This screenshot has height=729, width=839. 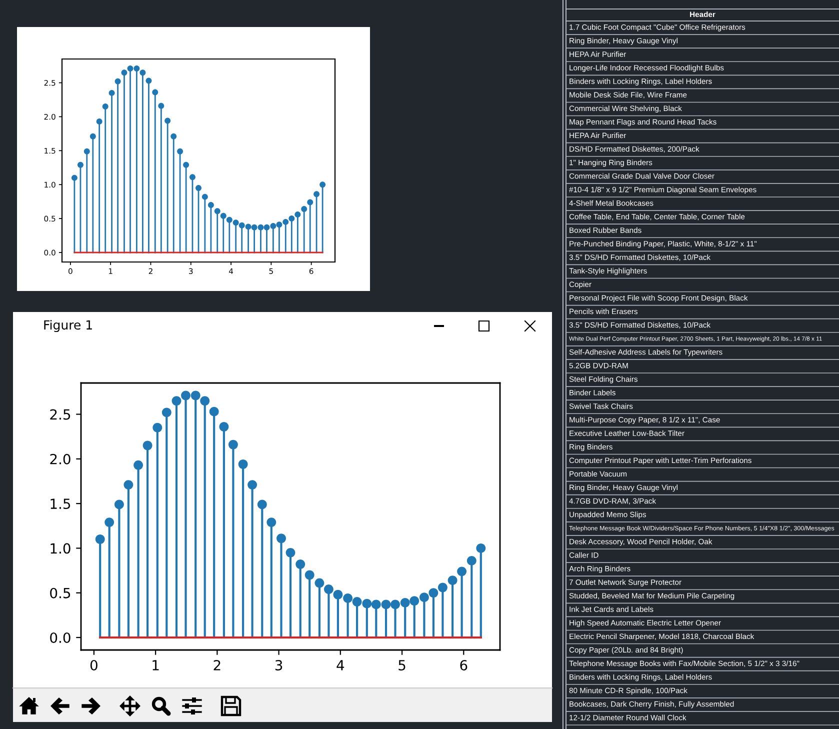 I want to click on y-tick-label: 1.5, so click(x=60, y=504).